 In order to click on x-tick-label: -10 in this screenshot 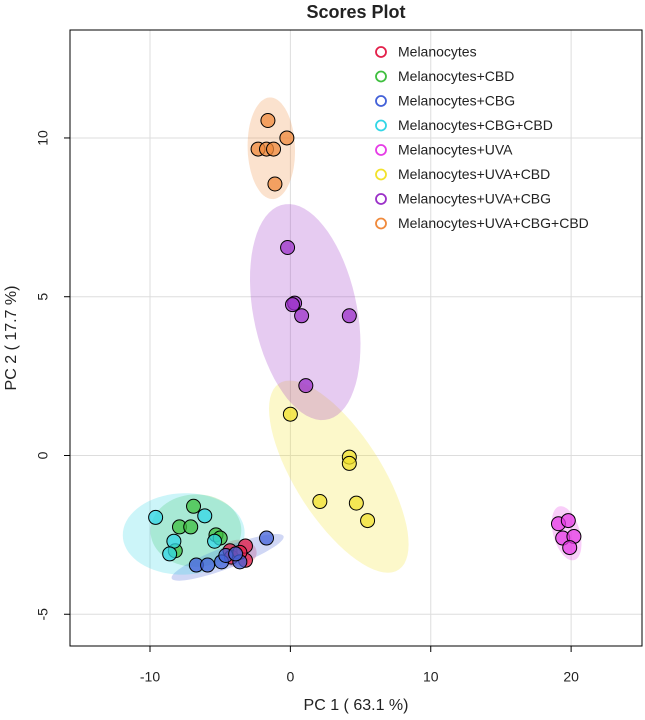, I will do `click(150, 677)`.